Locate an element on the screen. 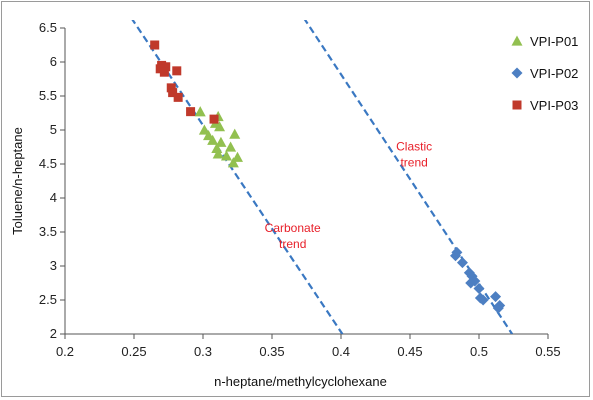 The image size is (593, 400). x-axis-title: n-heptane/methylcyclohexane is located at coordinates (300, 381).